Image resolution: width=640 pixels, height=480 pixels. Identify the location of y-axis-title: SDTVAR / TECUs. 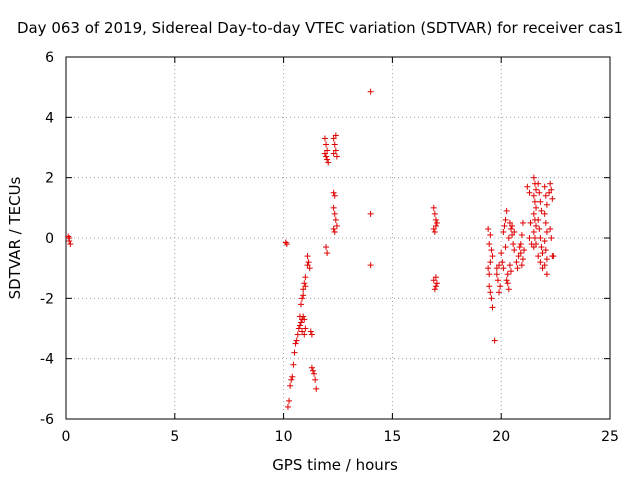
(15, 237).